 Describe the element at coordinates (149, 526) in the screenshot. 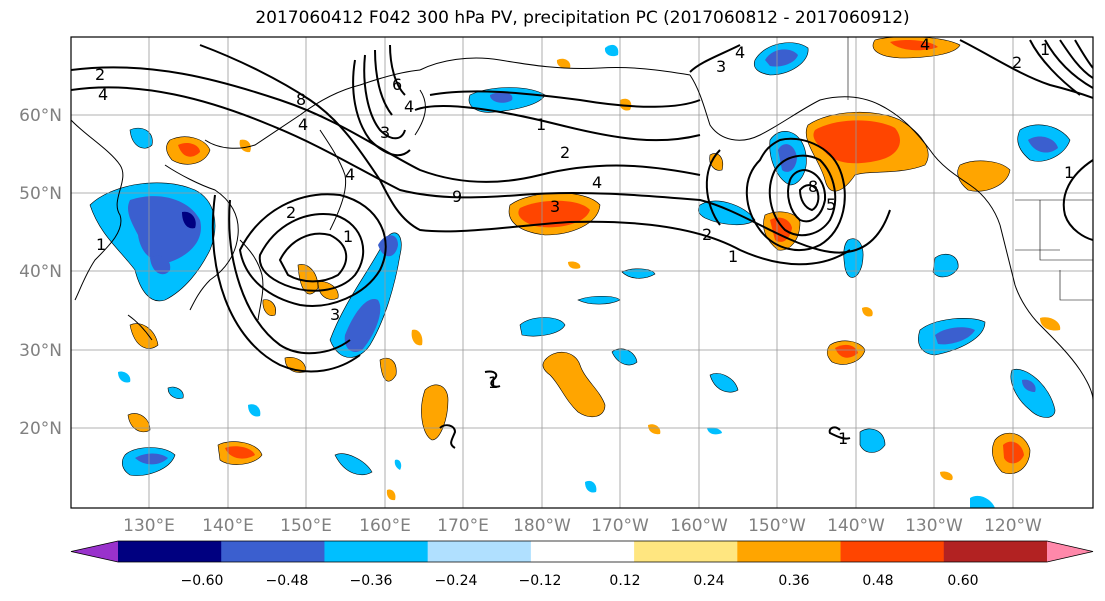

I see `lon-label: 130°E` at that location.